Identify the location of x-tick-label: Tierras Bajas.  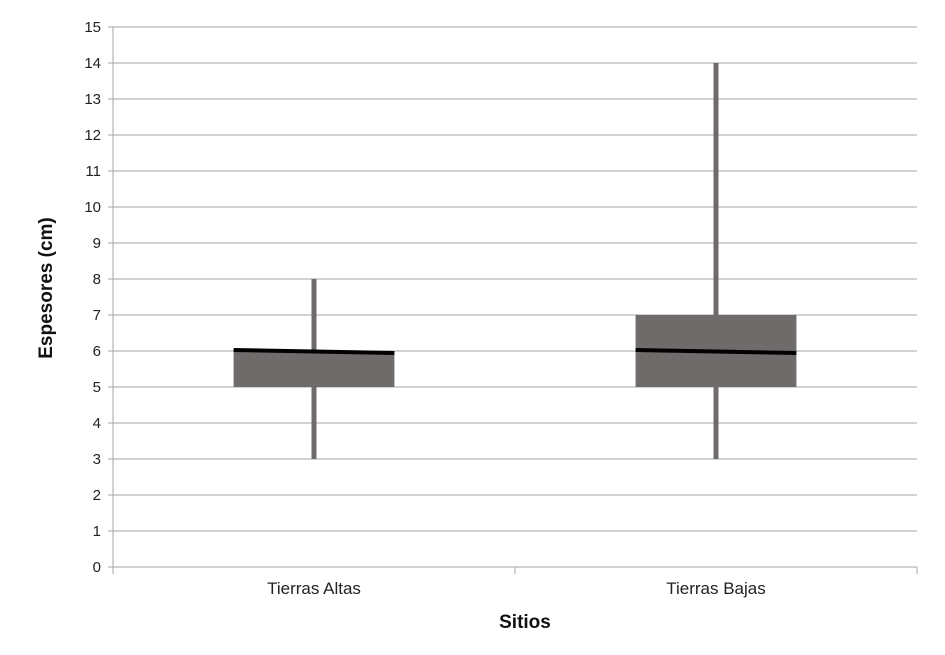
(716, 588).